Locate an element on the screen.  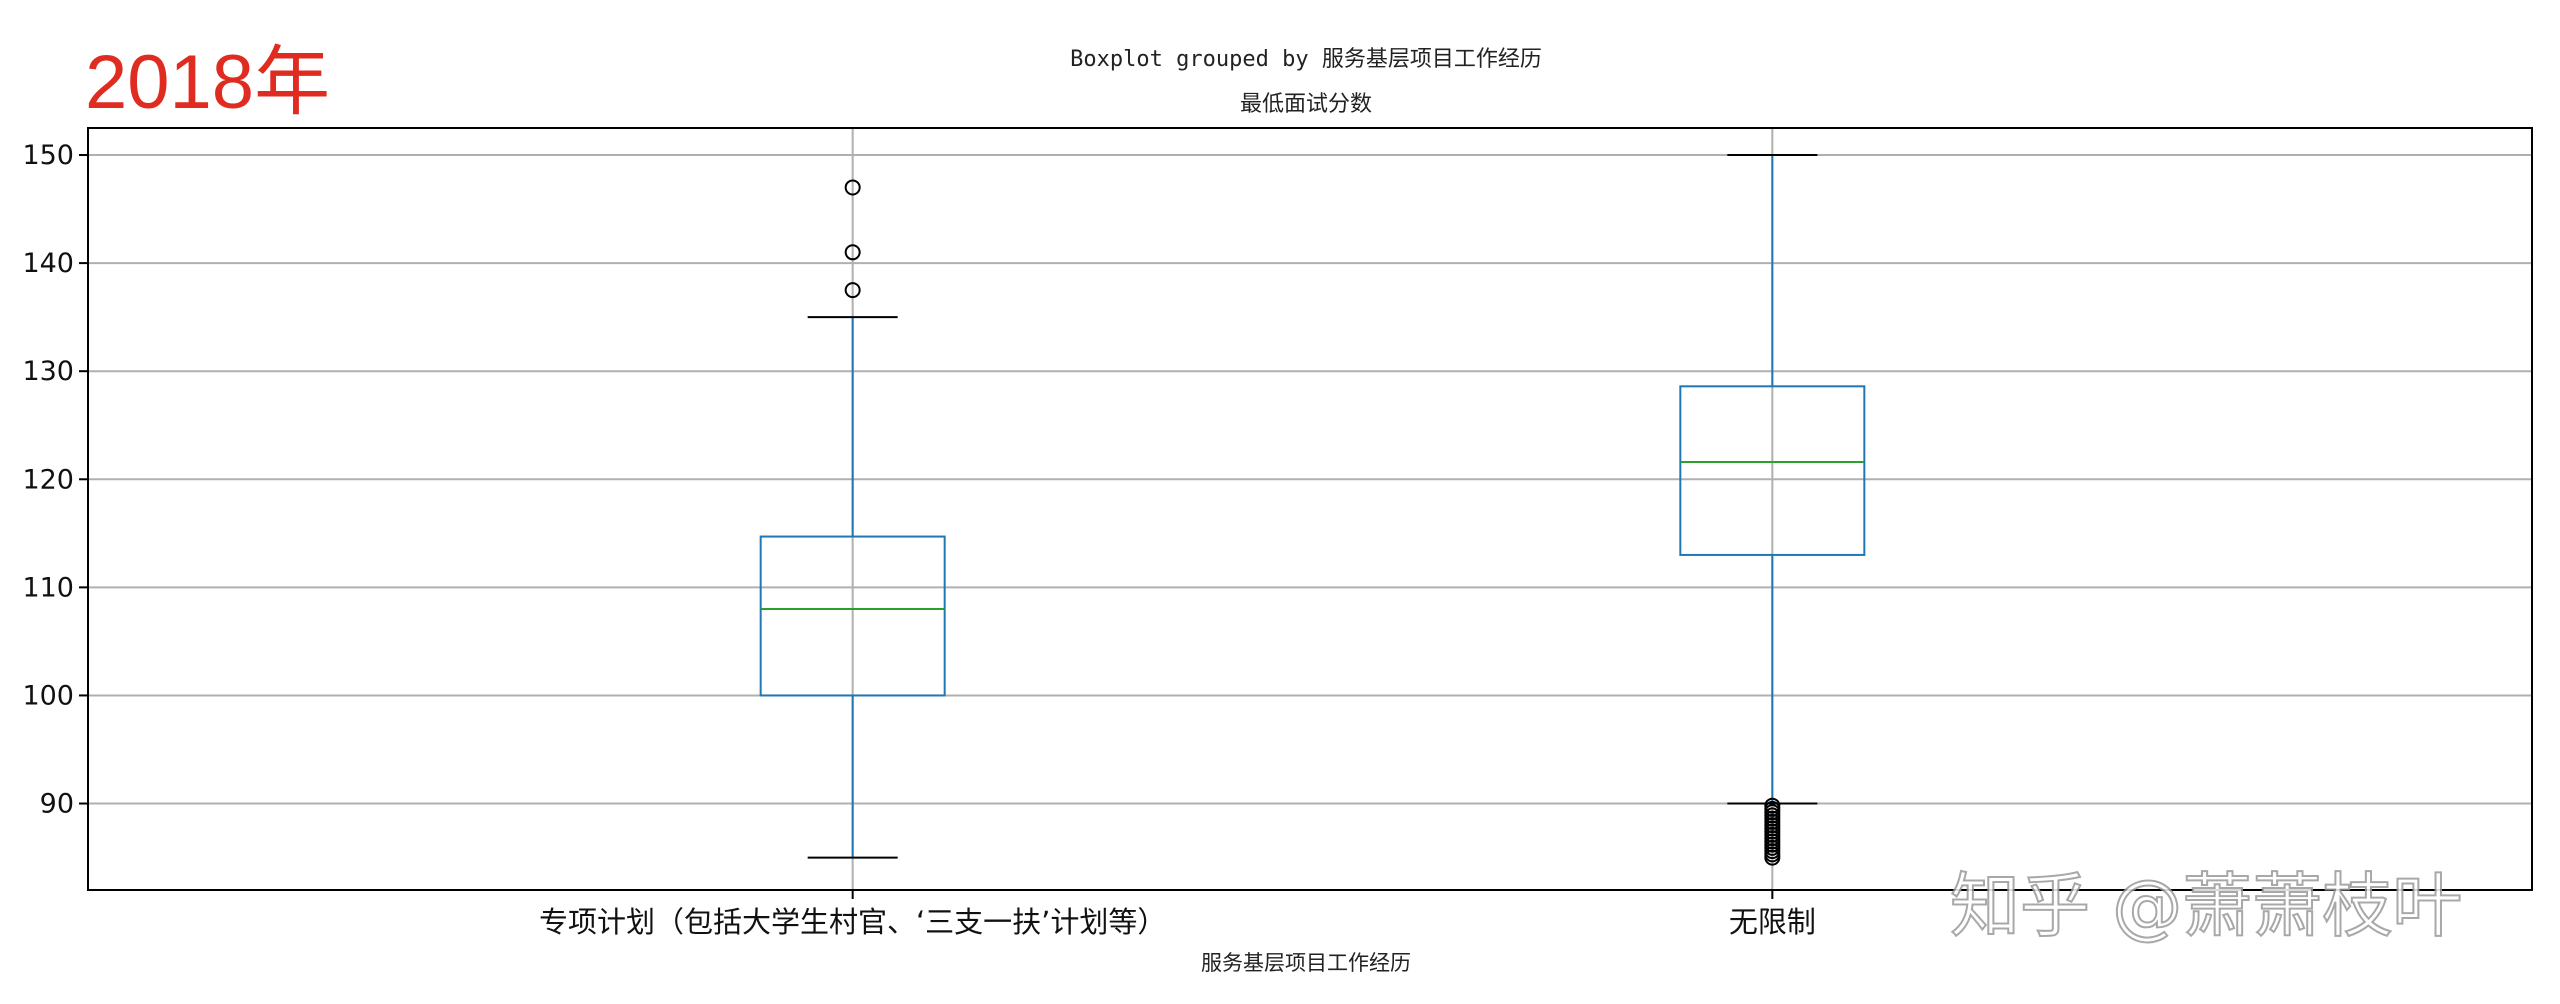
y-tick-label: 90 is located at coordinates (57, 804).